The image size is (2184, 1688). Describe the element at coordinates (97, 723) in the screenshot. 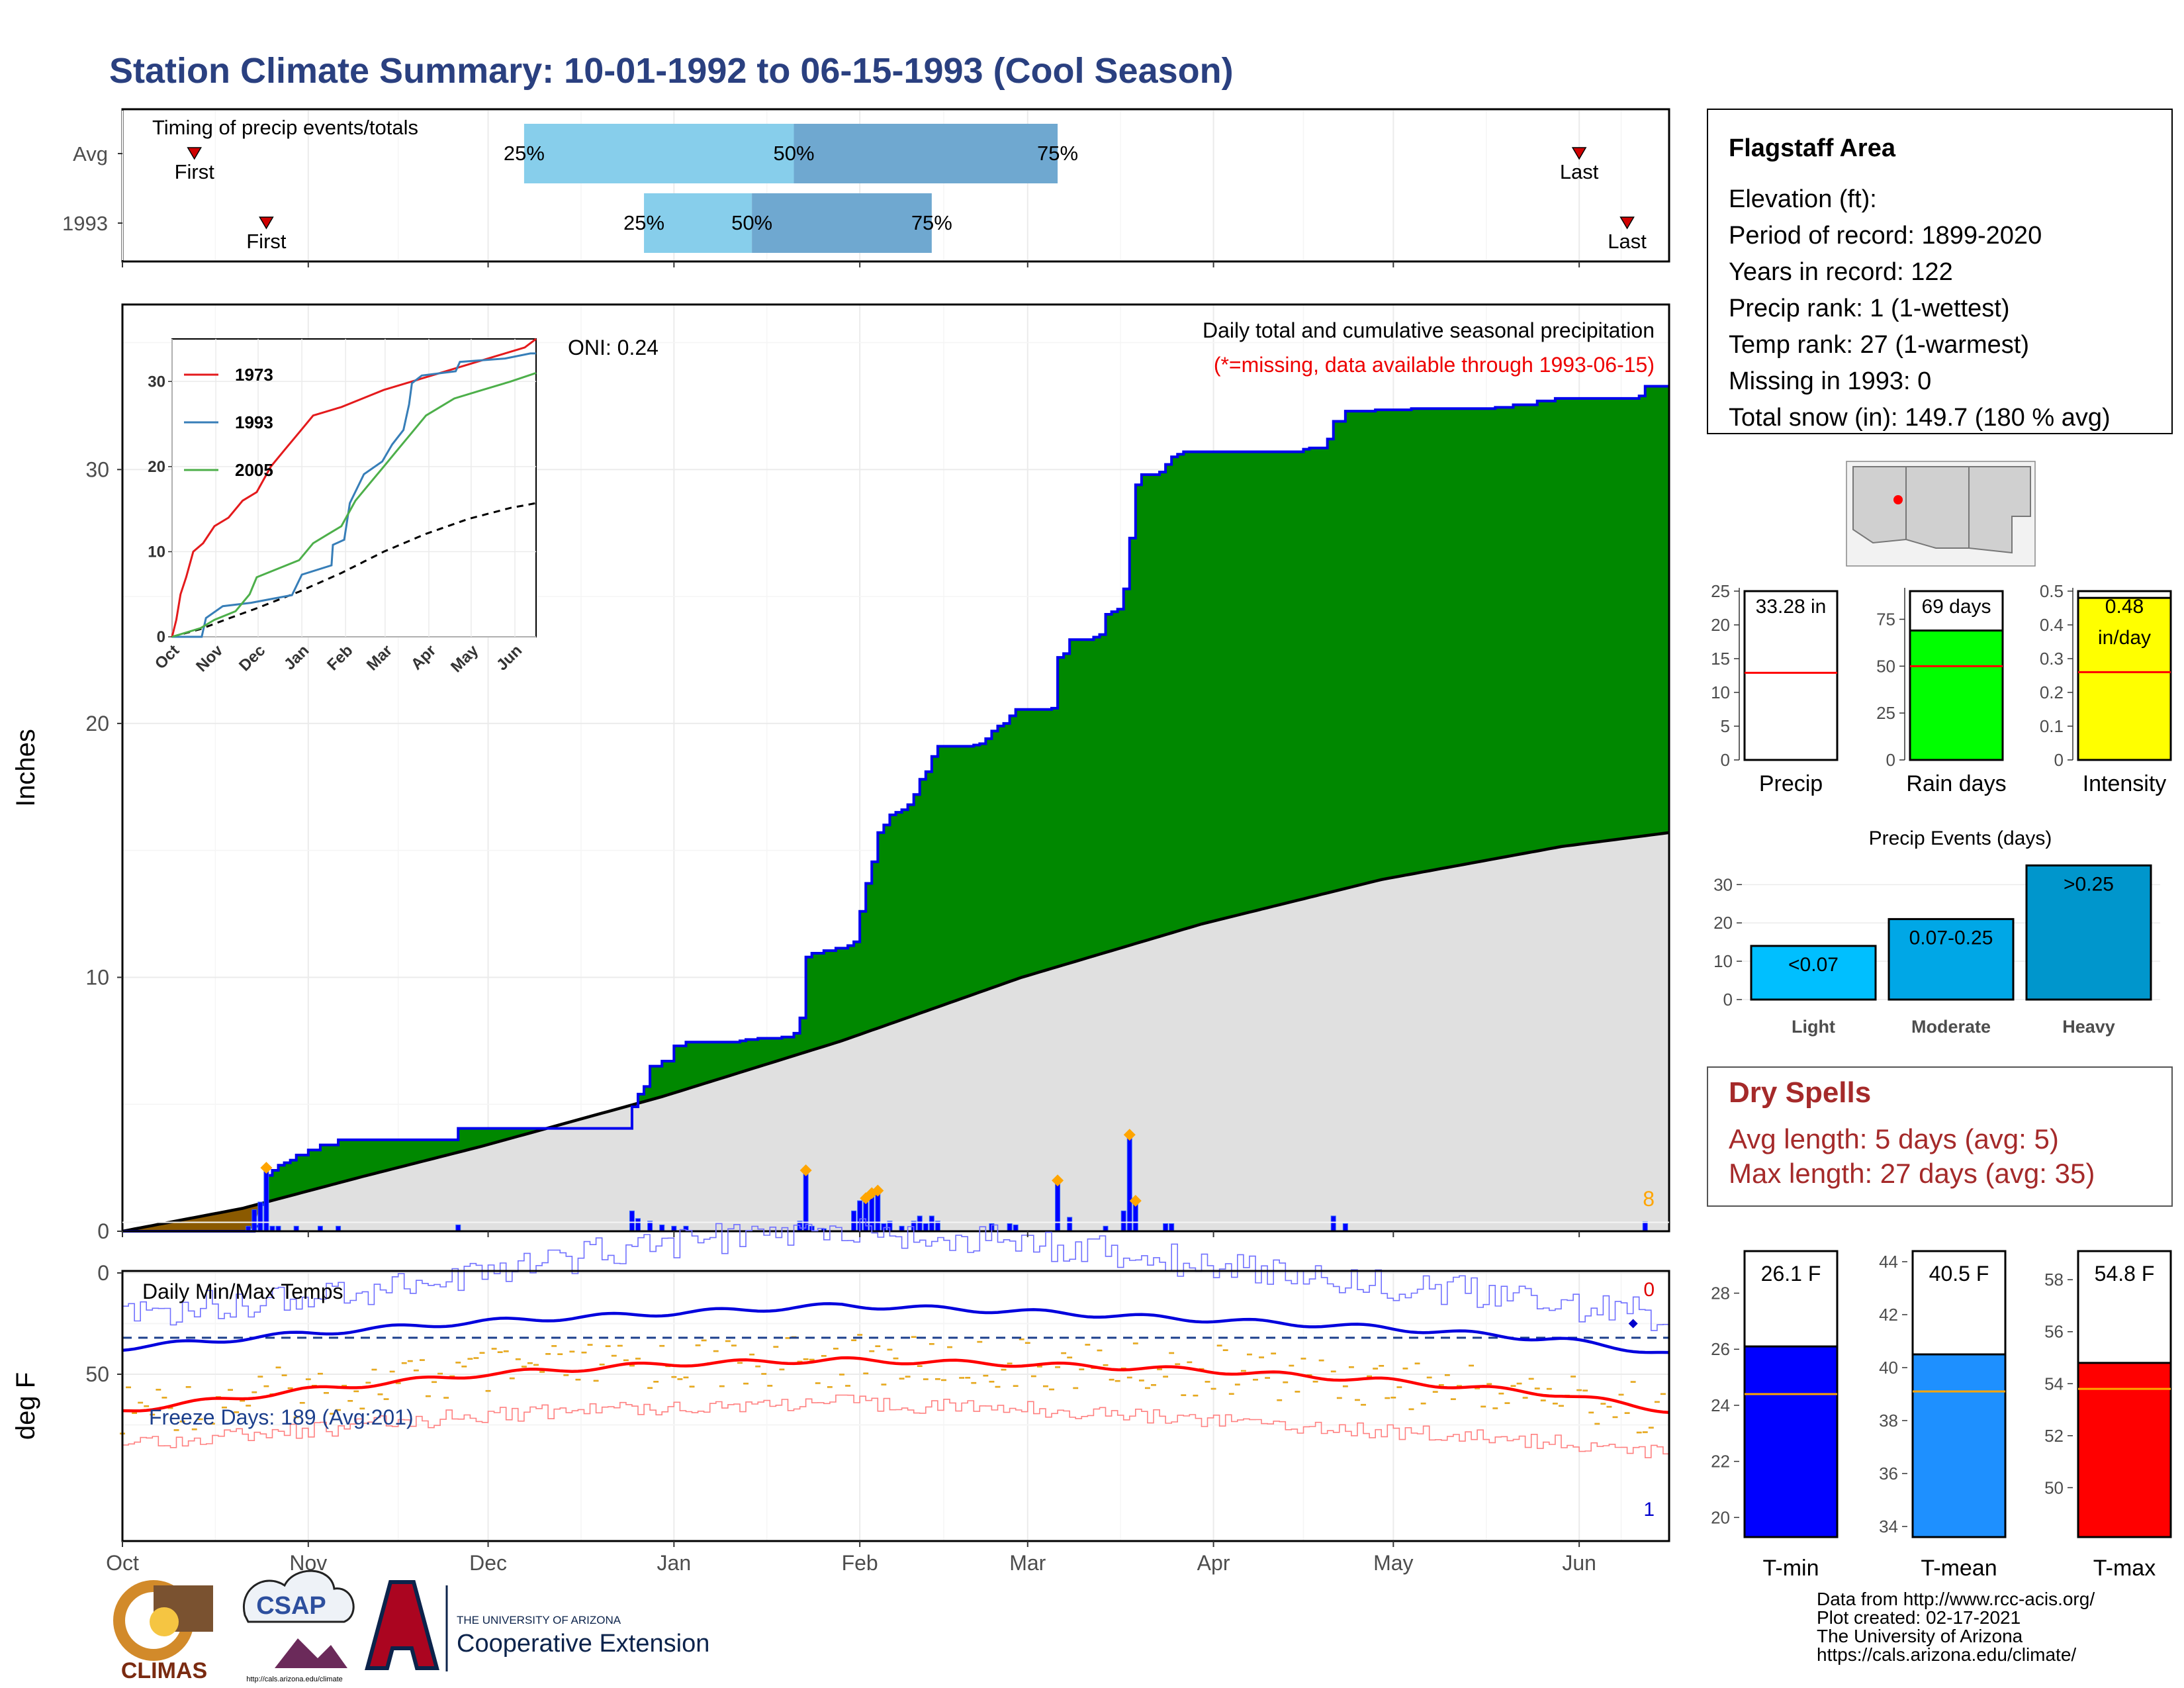

I see `precip-ytick-label: 20` at that location.